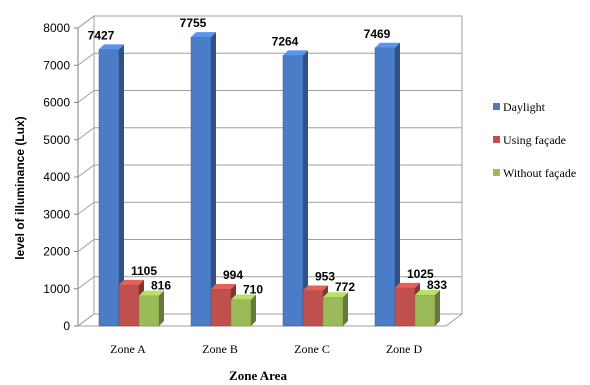 The height and width of the screenshot is (385, 590). What do you see at coordinates (539, 173) in the screenshot?
I see `legend-label: Without façade` at bounding box center [539, 173].